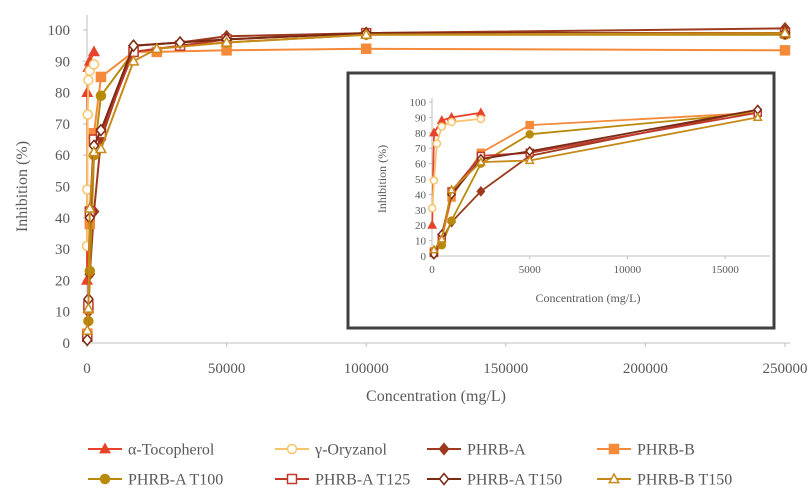  Describe the element at coordinates (418, 103) in the screenshot. I see `inset-y-tick-label: 100` at that location.